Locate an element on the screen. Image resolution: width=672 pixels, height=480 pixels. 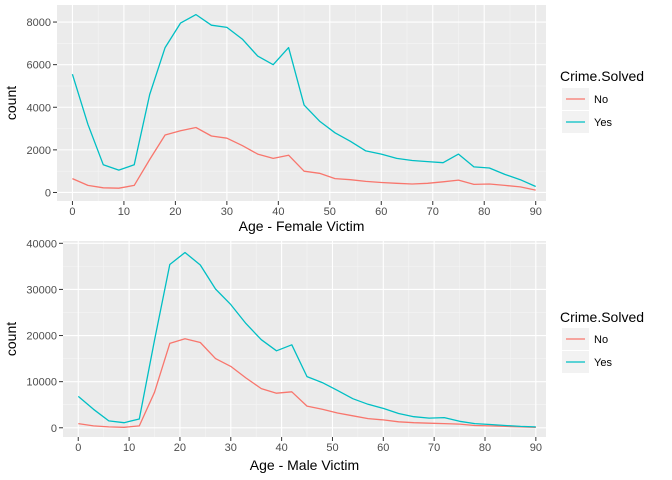
legend-male: Crime.Solved No Yes is located at coordinates (602, 341).